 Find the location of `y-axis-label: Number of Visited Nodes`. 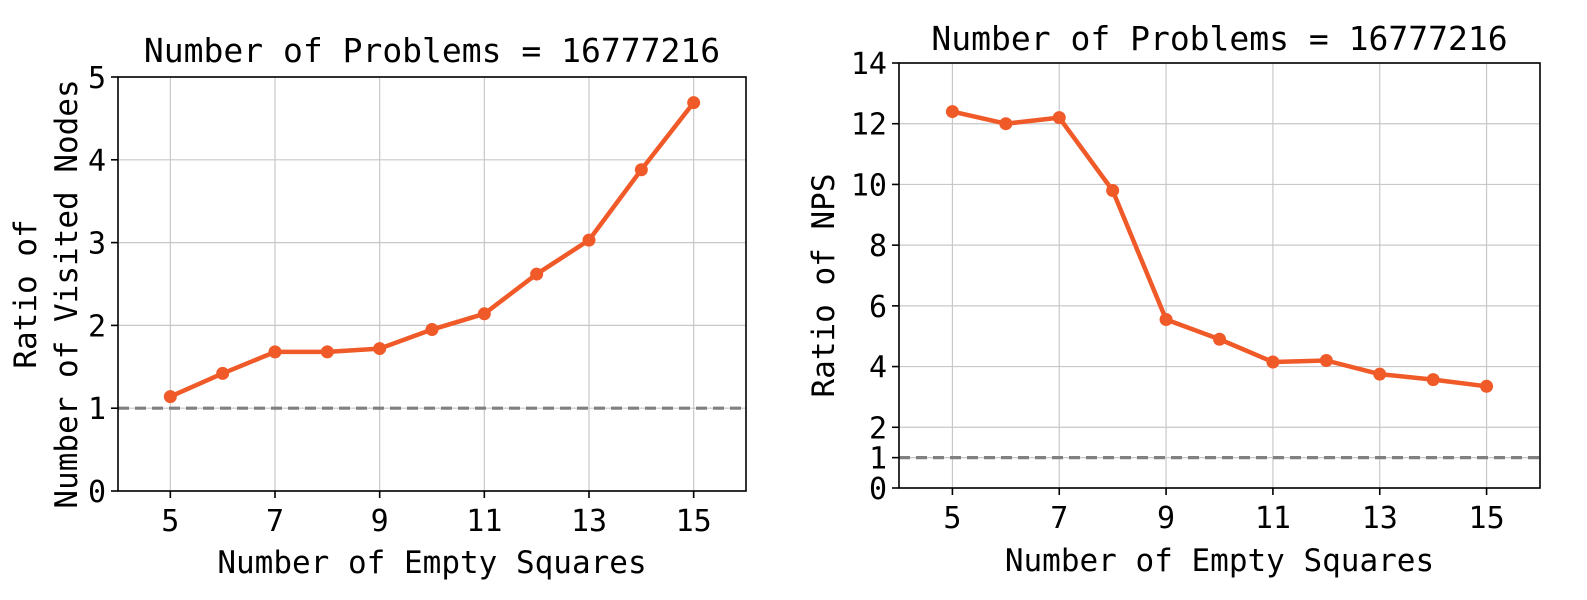

y-axis-label: Number of Visited Nodes is located at coordinates (67, 293).